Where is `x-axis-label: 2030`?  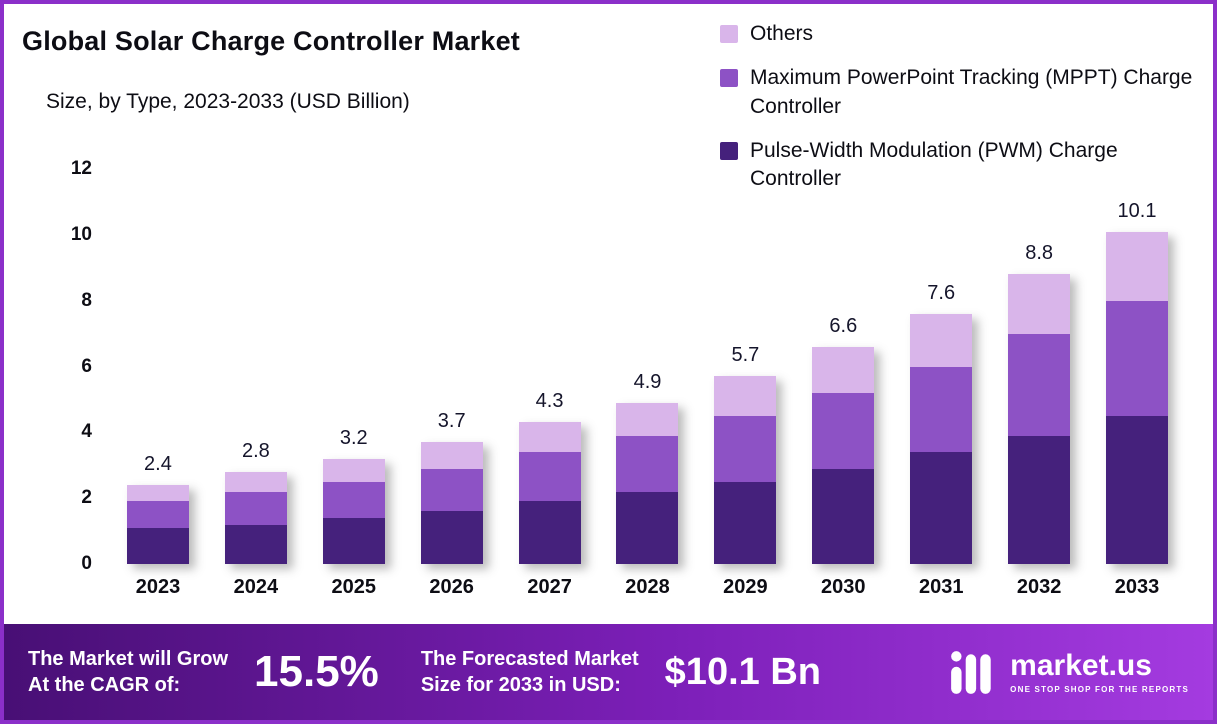 x-axis-label: 2030 is located at coordinates (843, 587).